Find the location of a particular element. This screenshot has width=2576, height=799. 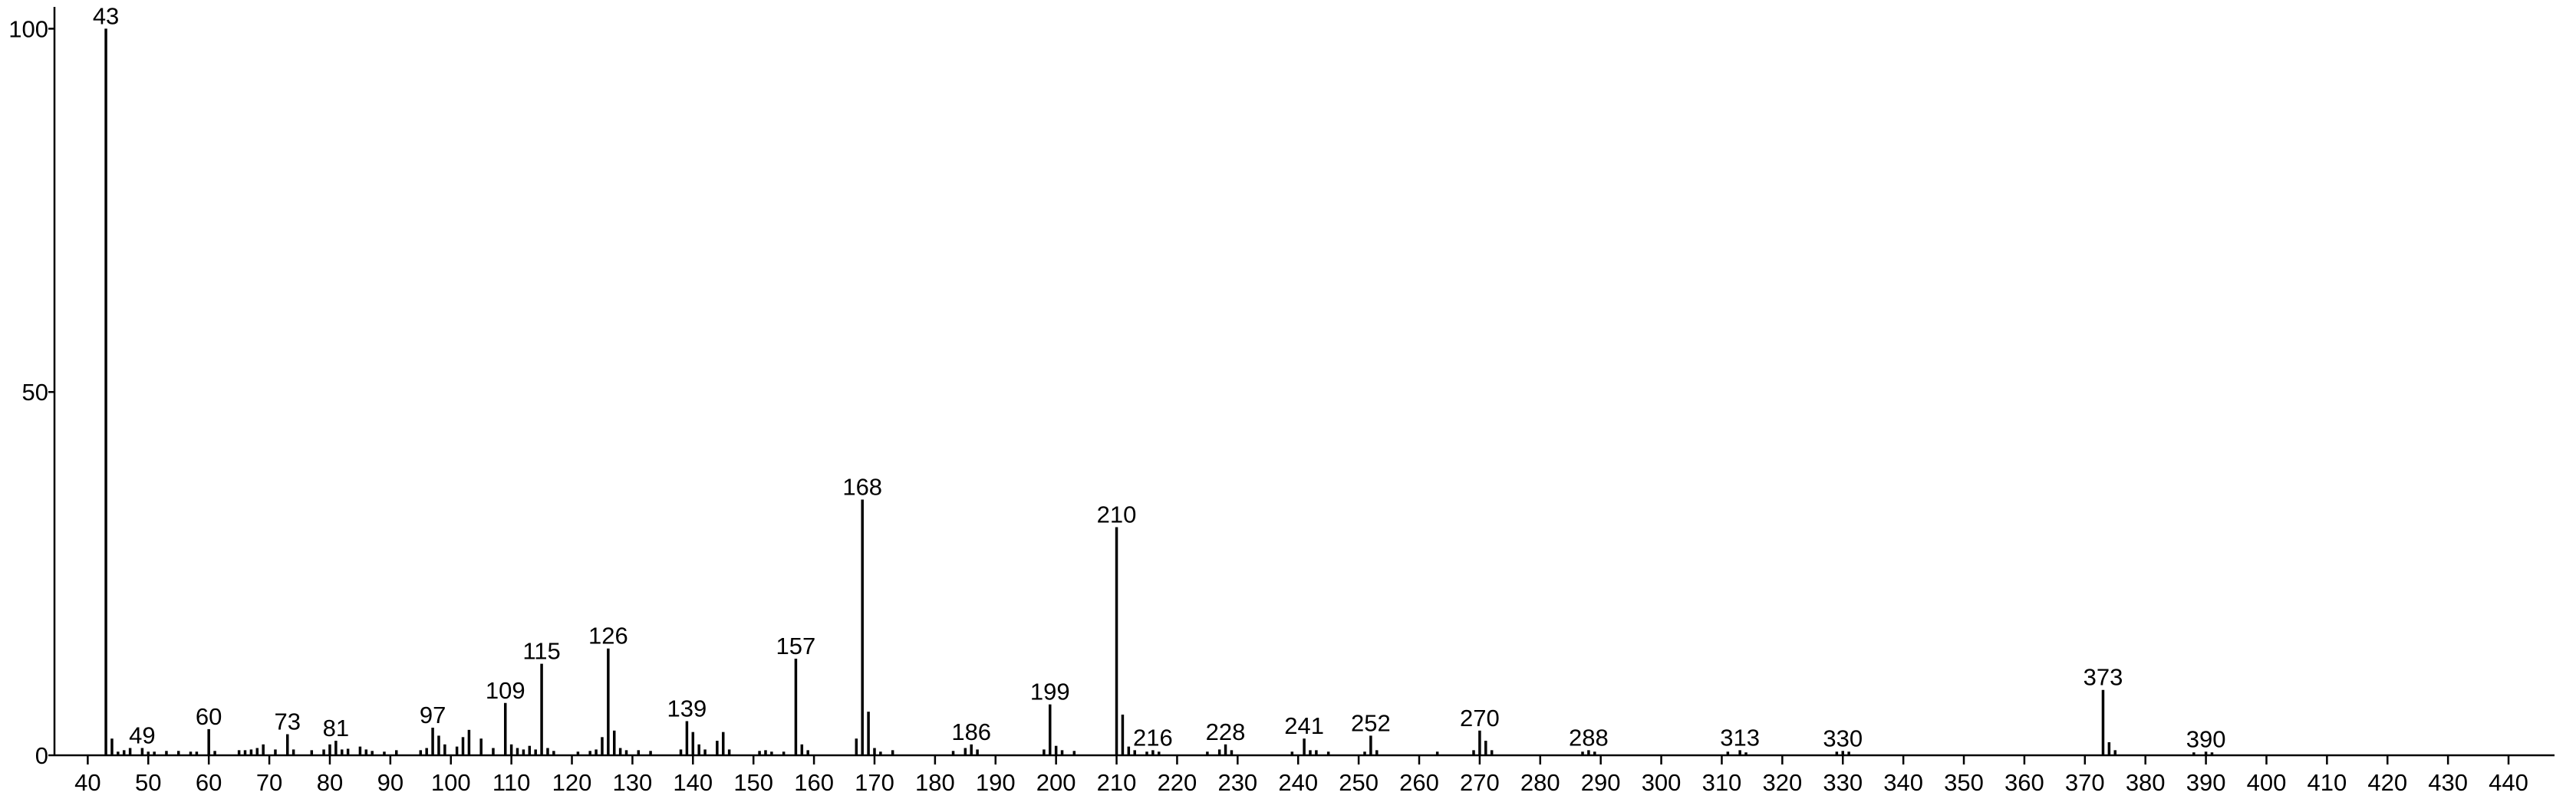

x-tick-label: 320 is located at coordinates (1782, 782).